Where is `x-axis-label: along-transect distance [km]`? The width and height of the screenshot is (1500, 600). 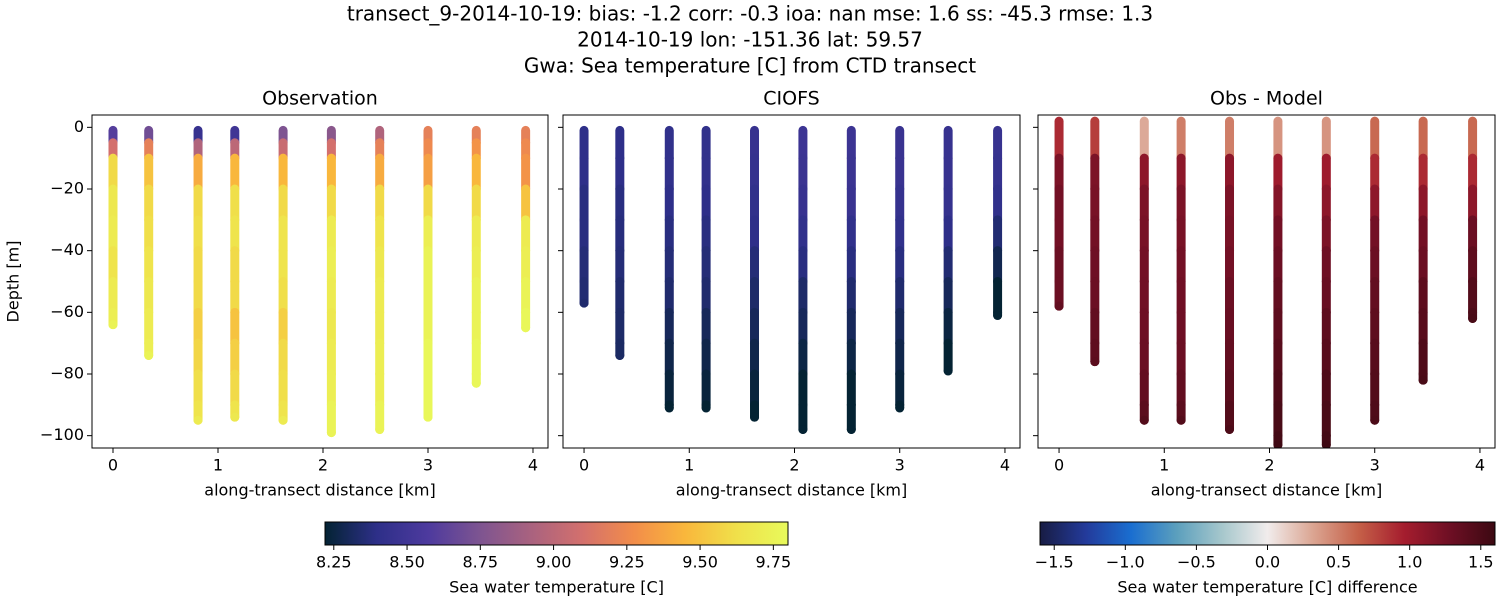
x-axis-label: along-transect distance [km] is located at coordinates (319, 490).